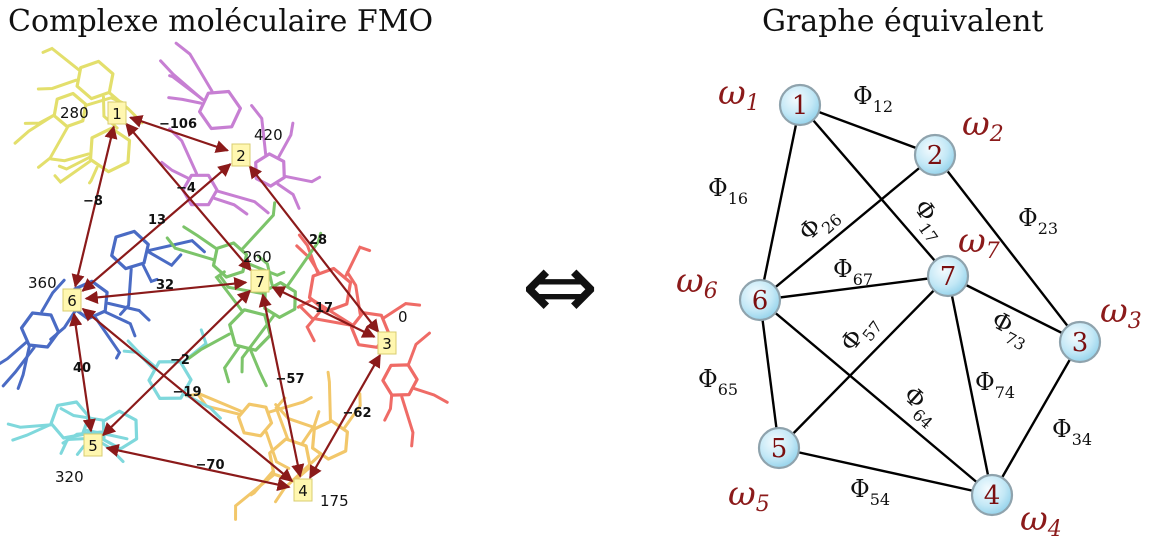  Describe the element at coordinates (1121, 312) in the screenshot. I see `omega-label-3: ω3` at that location.